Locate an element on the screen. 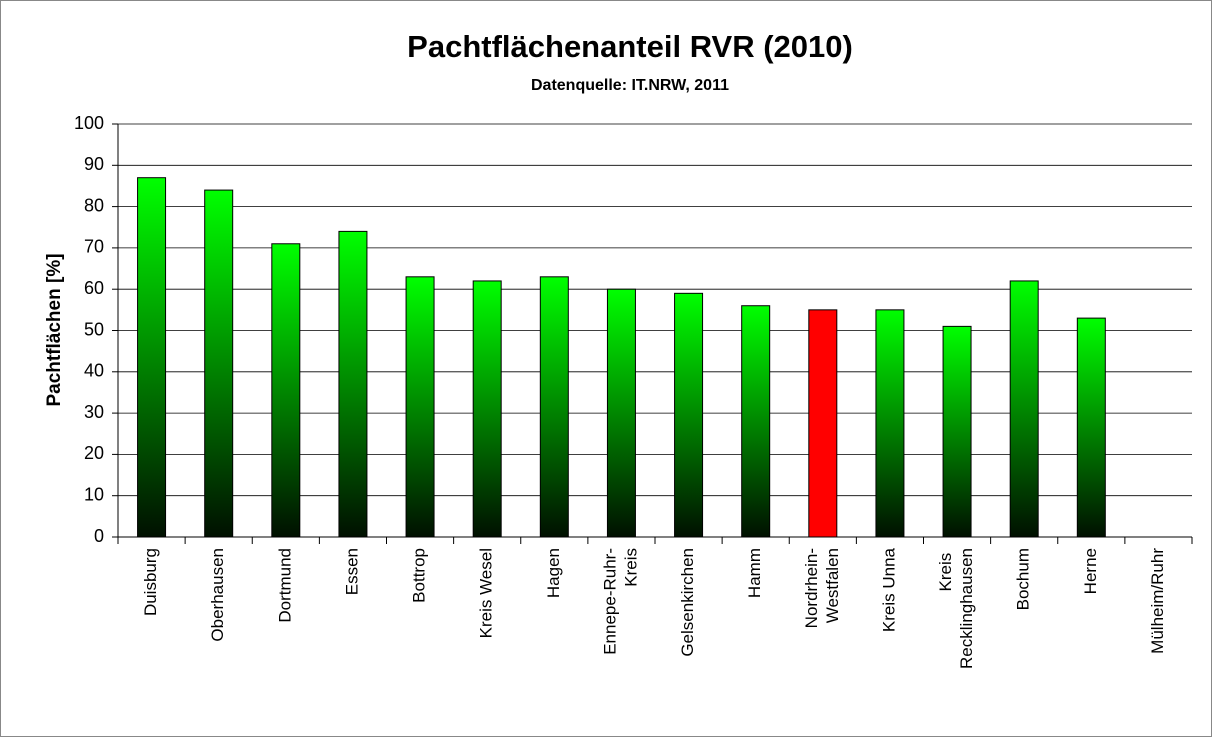 The width and height of the screenshot is (1213, 738). x-tick-label: Nordrhein- Westfalen is located at coordinates (822, 588).